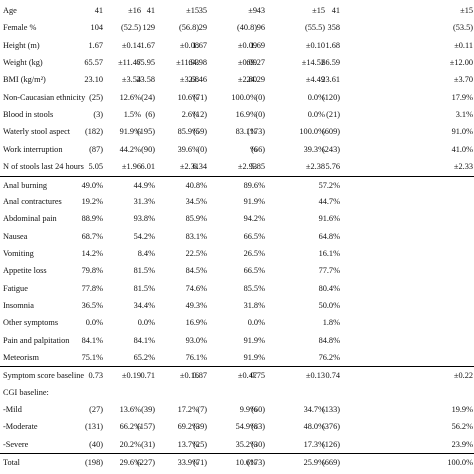 The height and width of the screenshot is (474, 474). I want to click on table-cell: 34.4%, so click(144, 305).